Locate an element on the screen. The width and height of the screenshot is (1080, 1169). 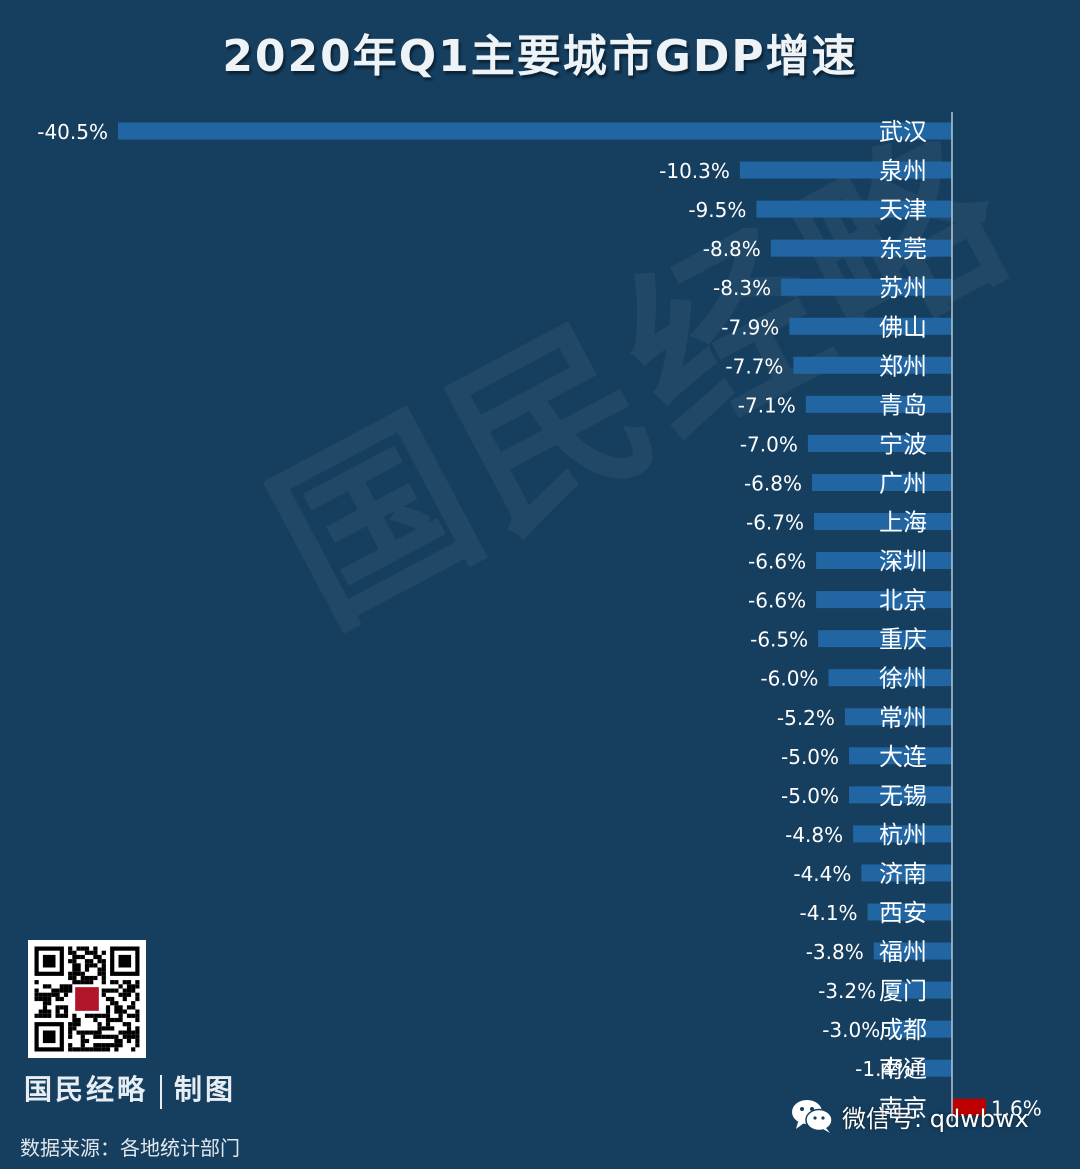
value-label: -6.0% is located at coordinates (789, 679).